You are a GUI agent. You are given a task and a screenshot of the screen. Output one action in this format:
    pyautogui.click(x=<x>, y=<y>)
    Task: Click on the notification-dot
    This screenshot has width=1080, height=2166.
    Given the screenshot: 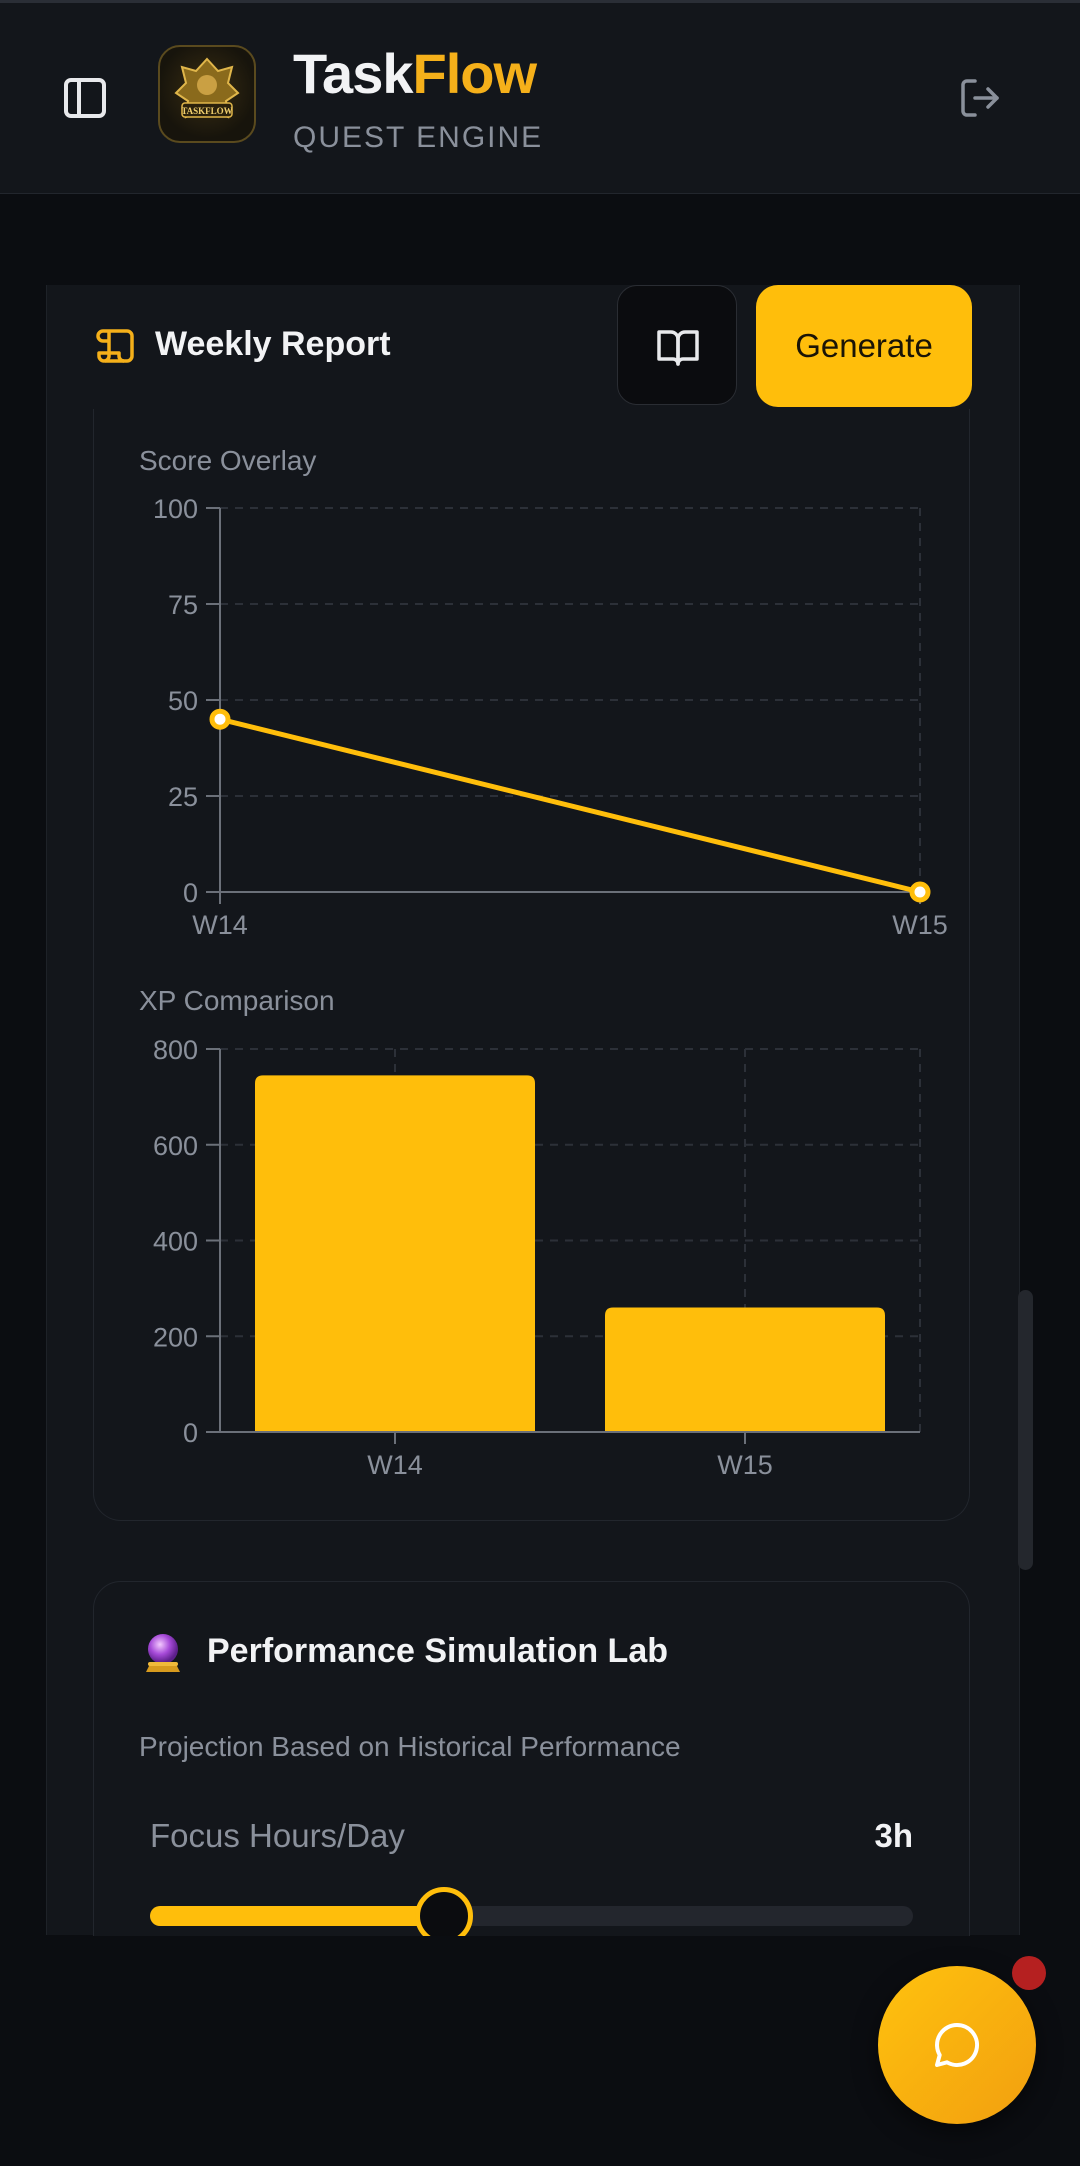 What is the action you would take?
    pyautogui.click(x=1029, y=1973)
    